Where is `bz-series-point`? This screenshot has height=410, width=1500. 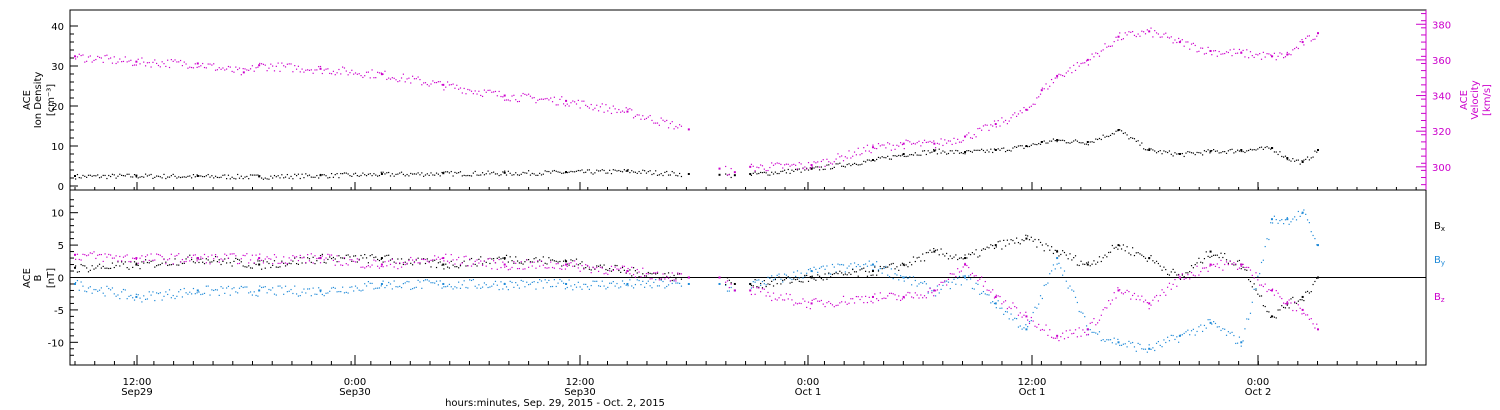 bz-series-point is located at coordinates (1287, 303).